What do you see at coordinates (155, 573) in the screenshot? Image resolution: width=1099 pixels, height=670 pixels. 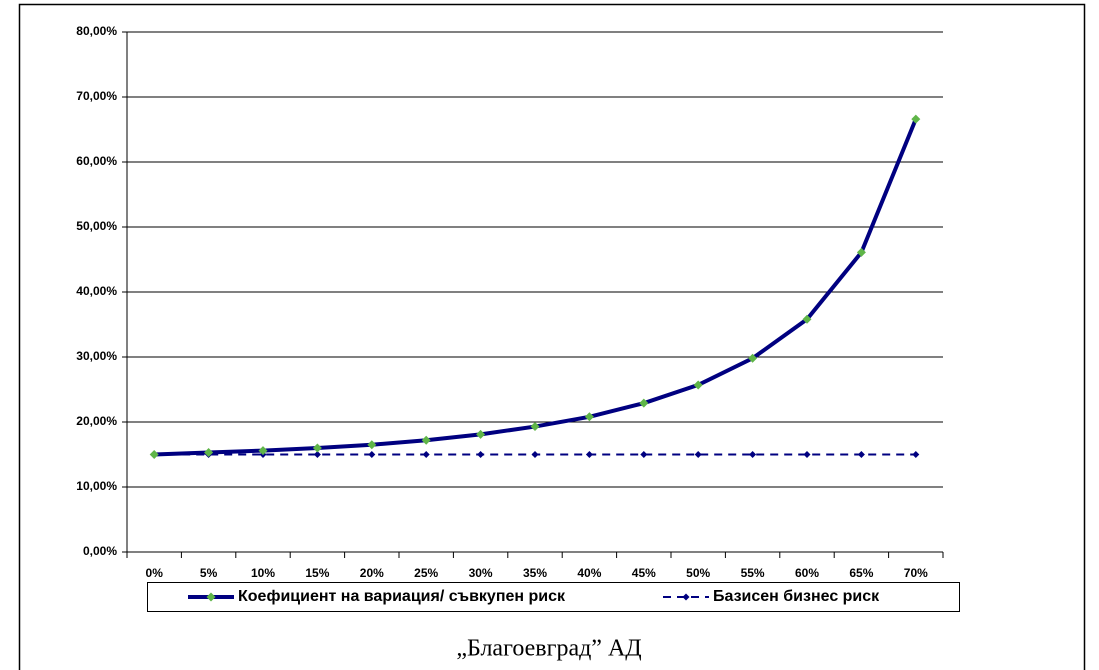 I see `x-tick-label: 0%` at bounding box center [155, 573].